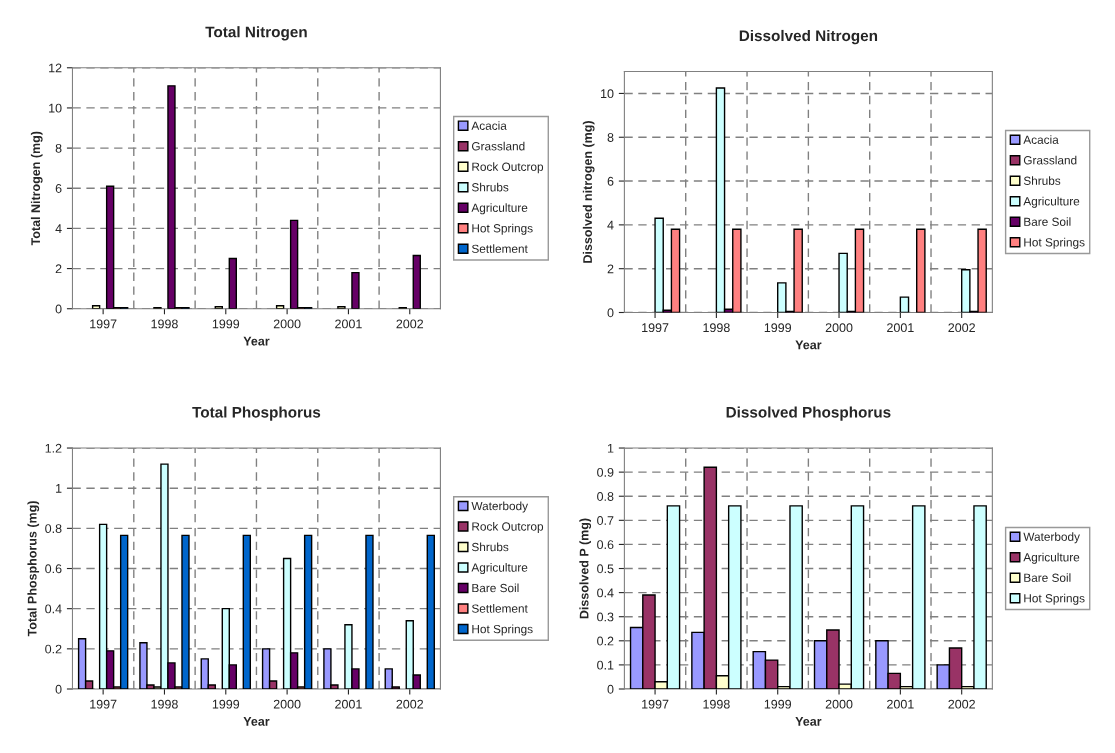  I want to click on y-axis-title: Dissolved P (mg), so click(585, 568).